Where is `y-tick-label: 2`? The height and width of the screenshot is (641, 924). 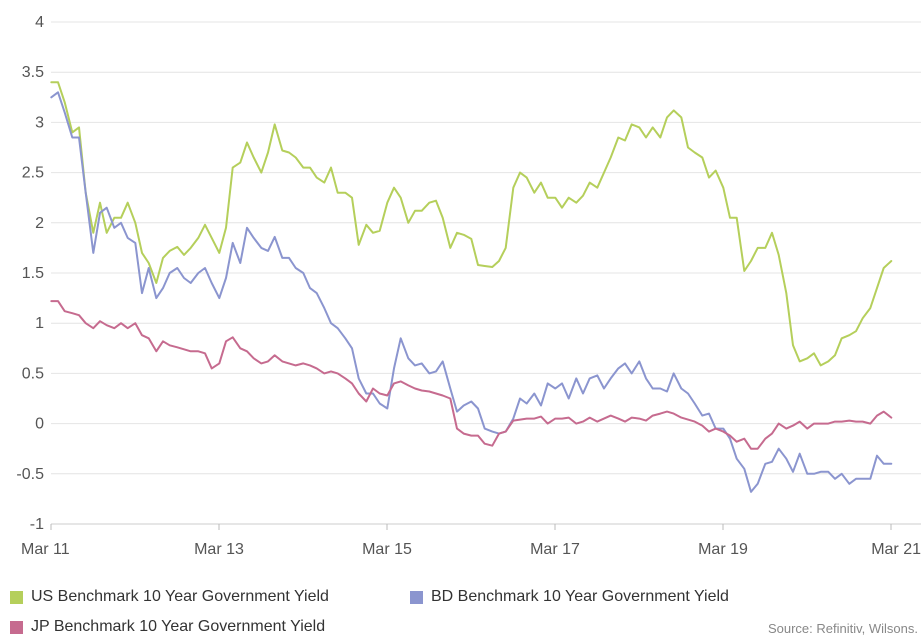 y-tick-label: 2 is located at coordinates (39, 223).